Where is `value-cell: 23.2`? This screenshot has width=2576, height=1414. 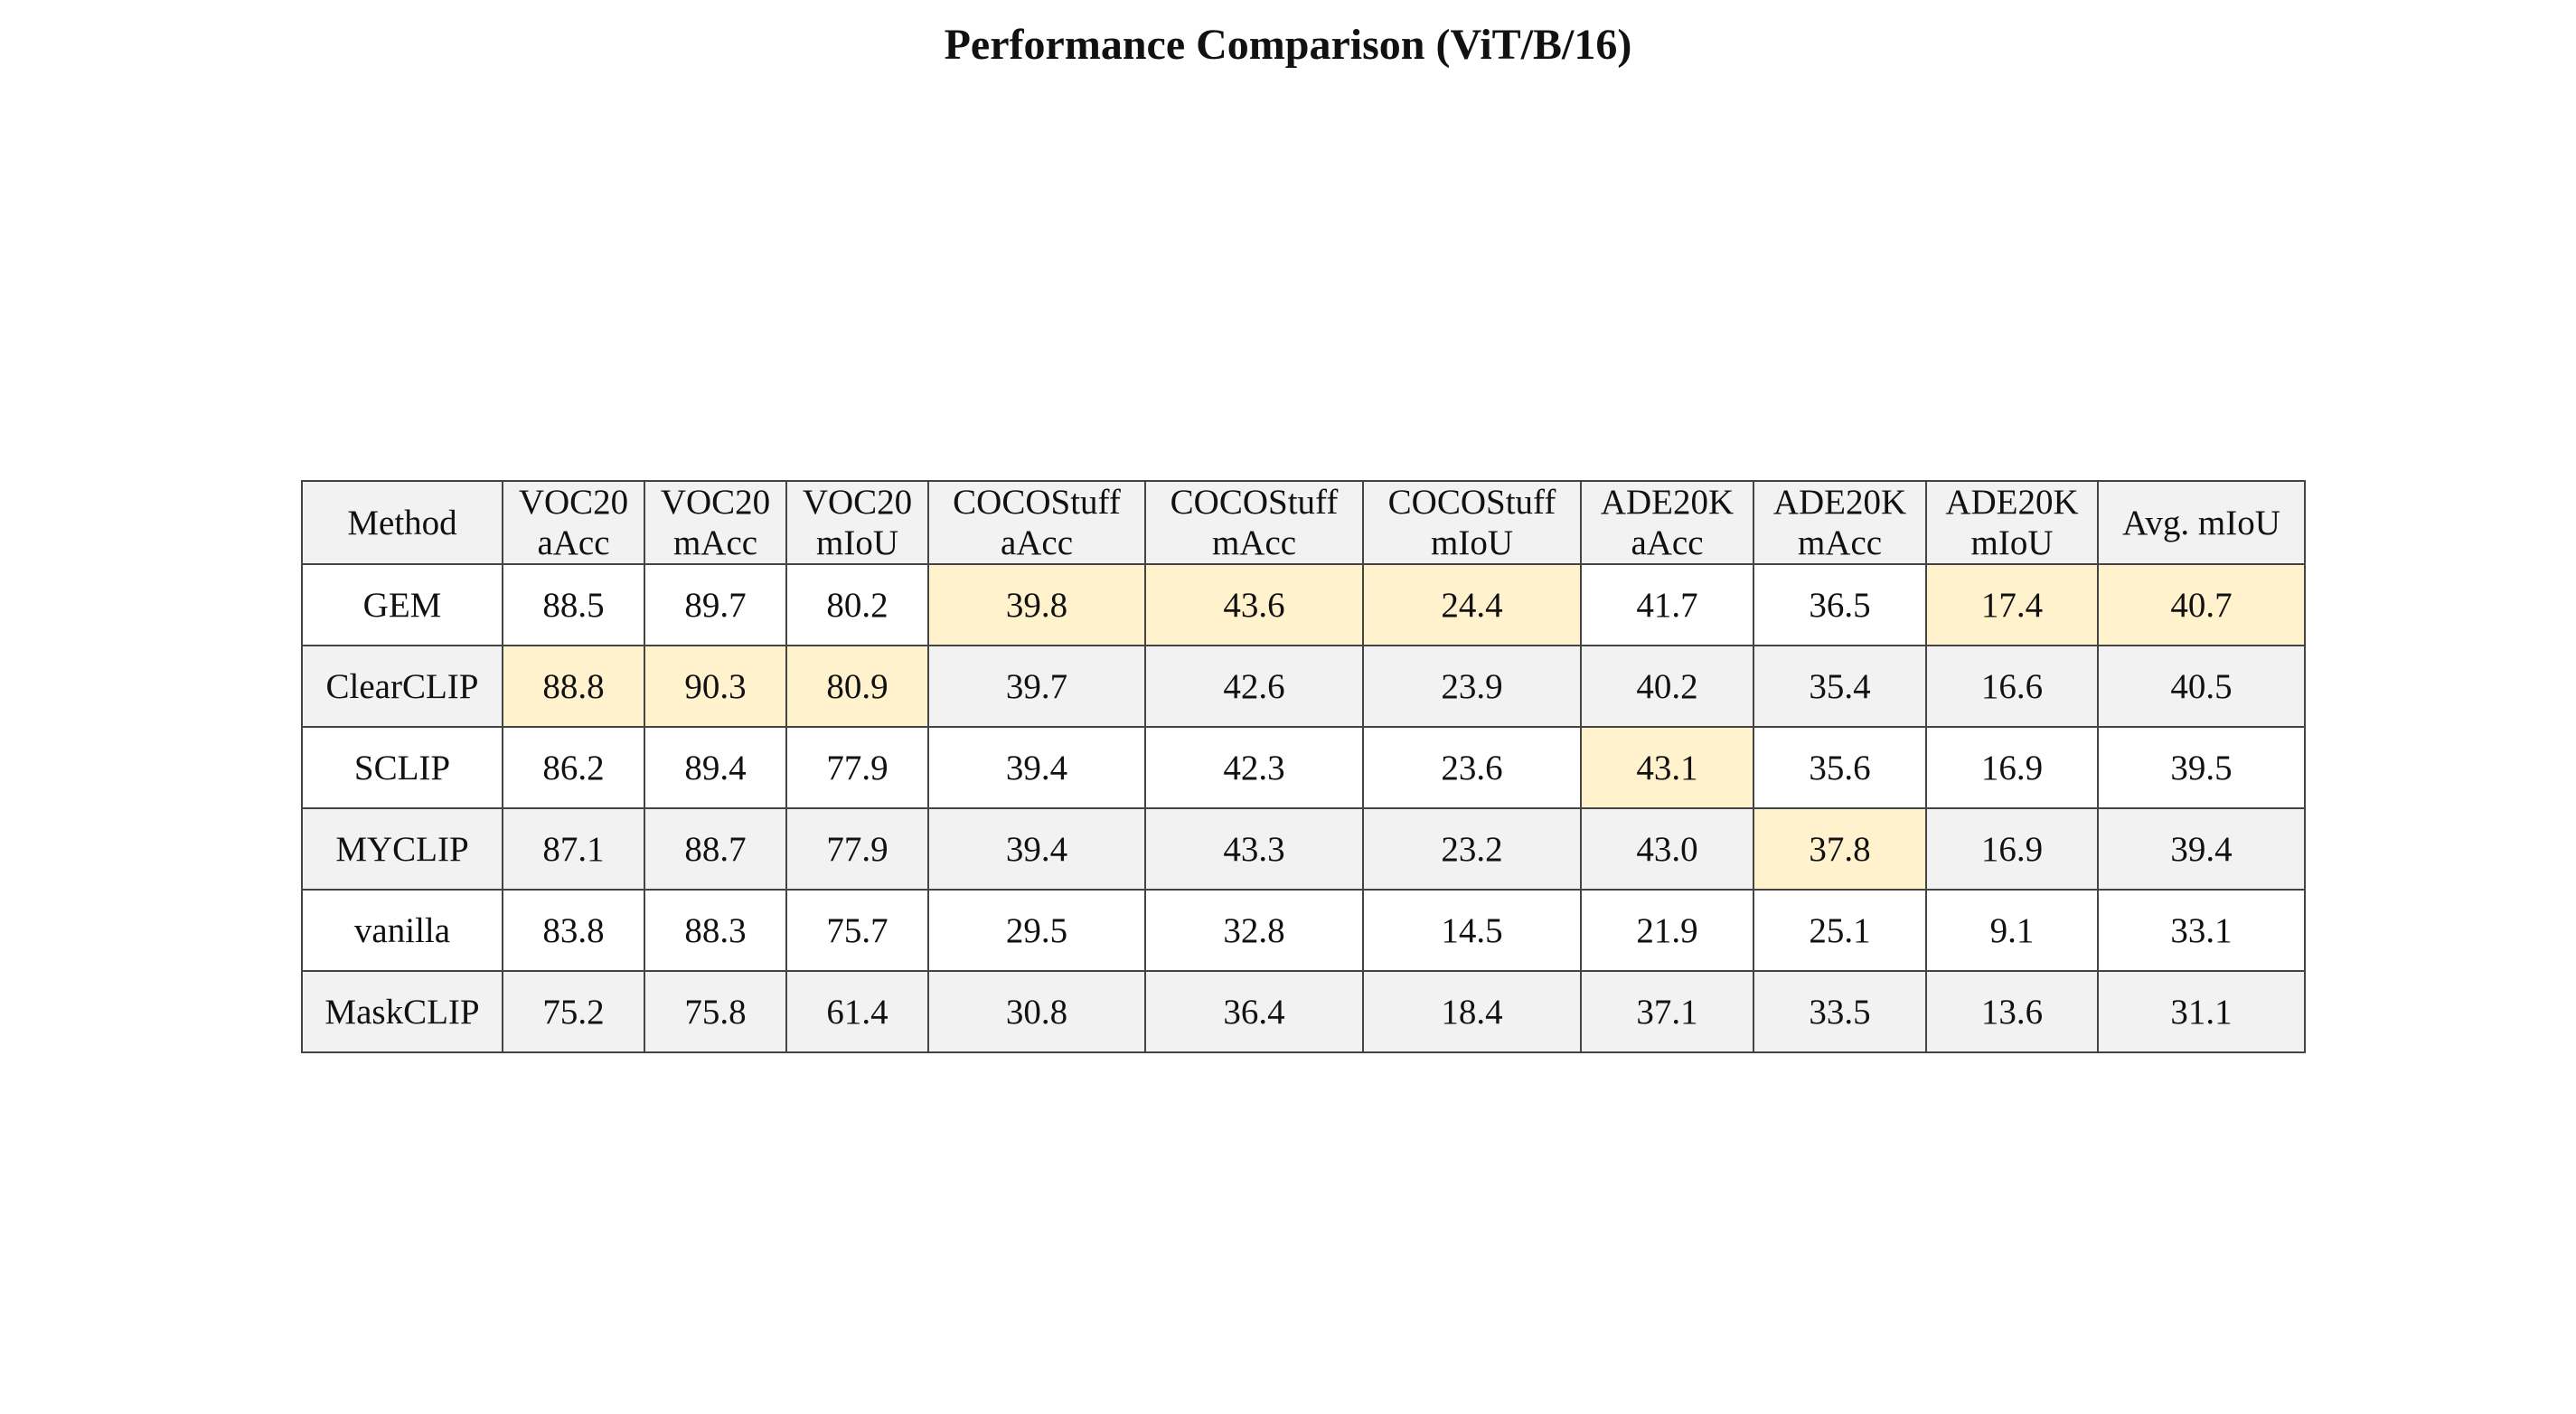 value-cell: 23.2 is located at coordinates (1472, 849).